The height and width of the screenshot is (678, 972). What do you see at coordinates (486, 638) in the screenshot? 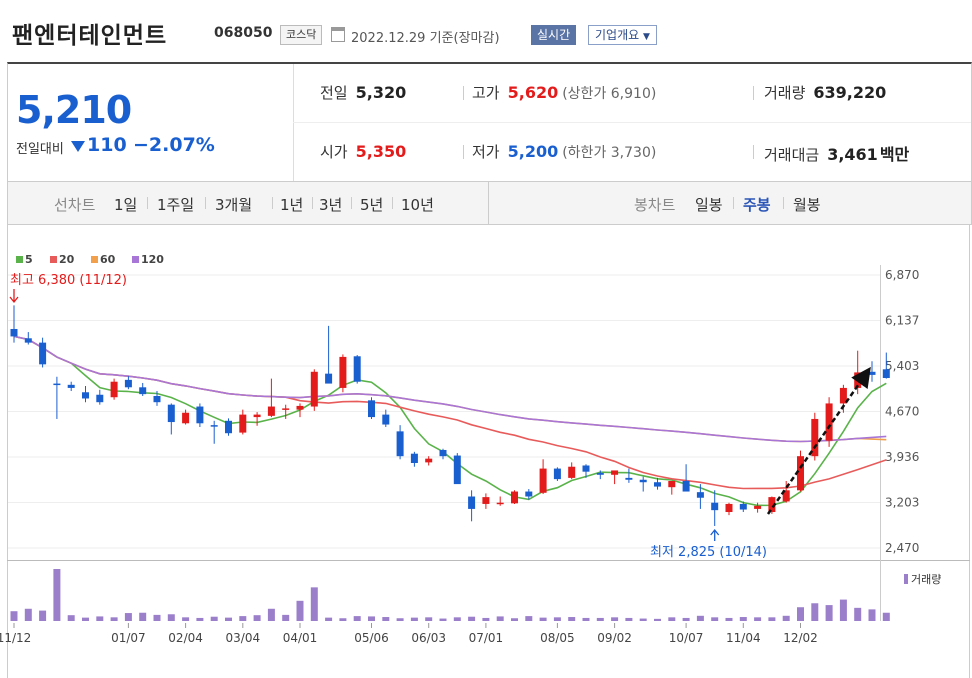
I see `x-tick-label: 07/01` at bounding box center [486, 638].